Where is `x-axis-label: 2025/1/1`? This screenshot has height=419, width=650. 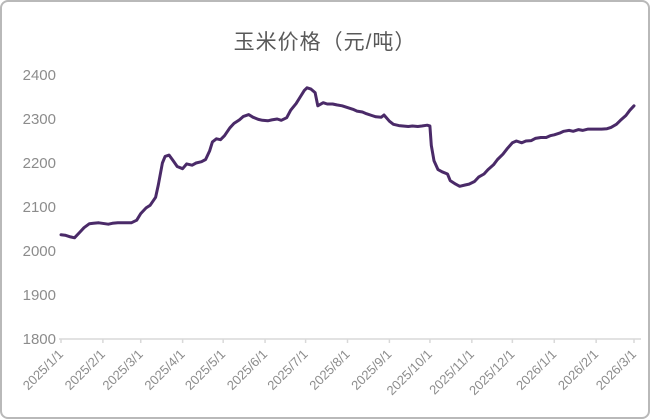
x-axis-label: 2025/1/1 is located at coordinates (43, 370).